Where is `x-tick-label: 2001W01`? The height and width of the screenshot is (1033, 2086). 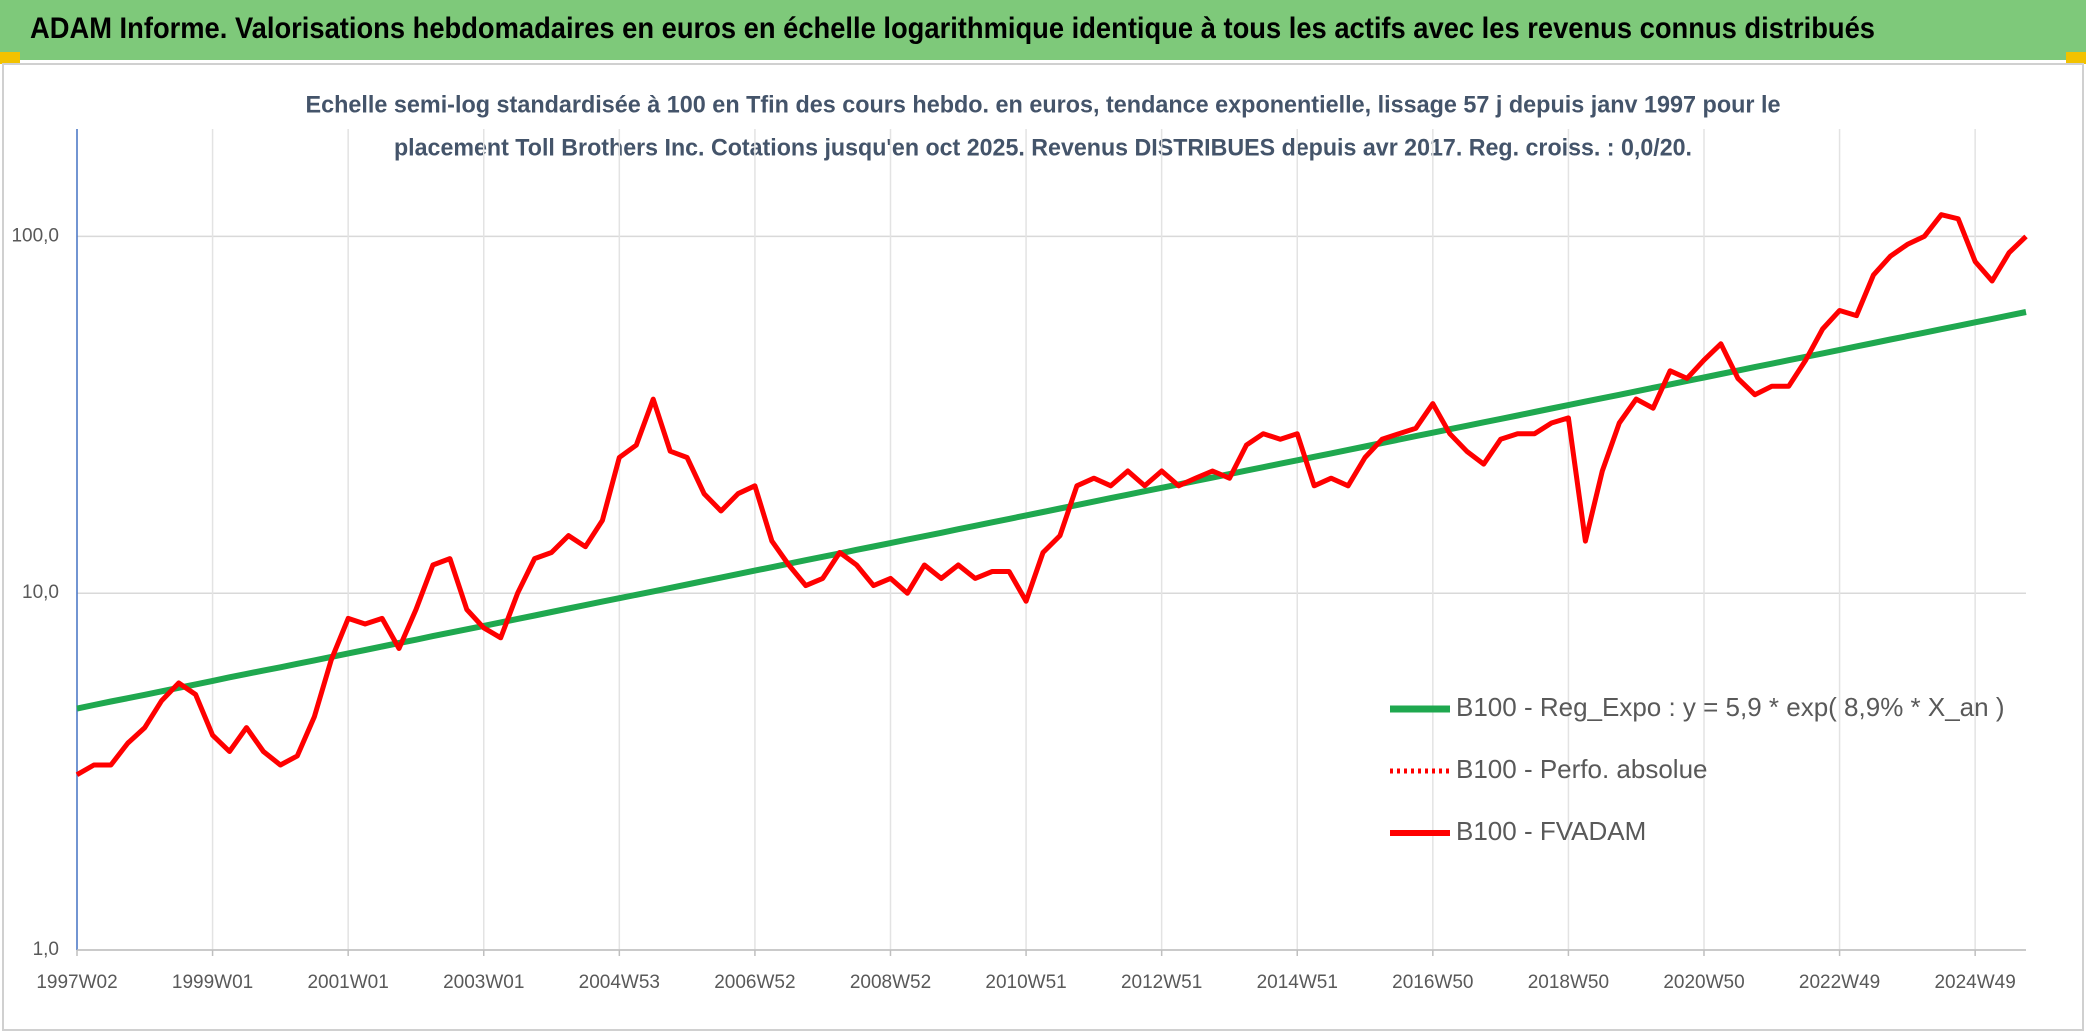
x-tick-label: 2001W01 is located at coordinates (347, 982).